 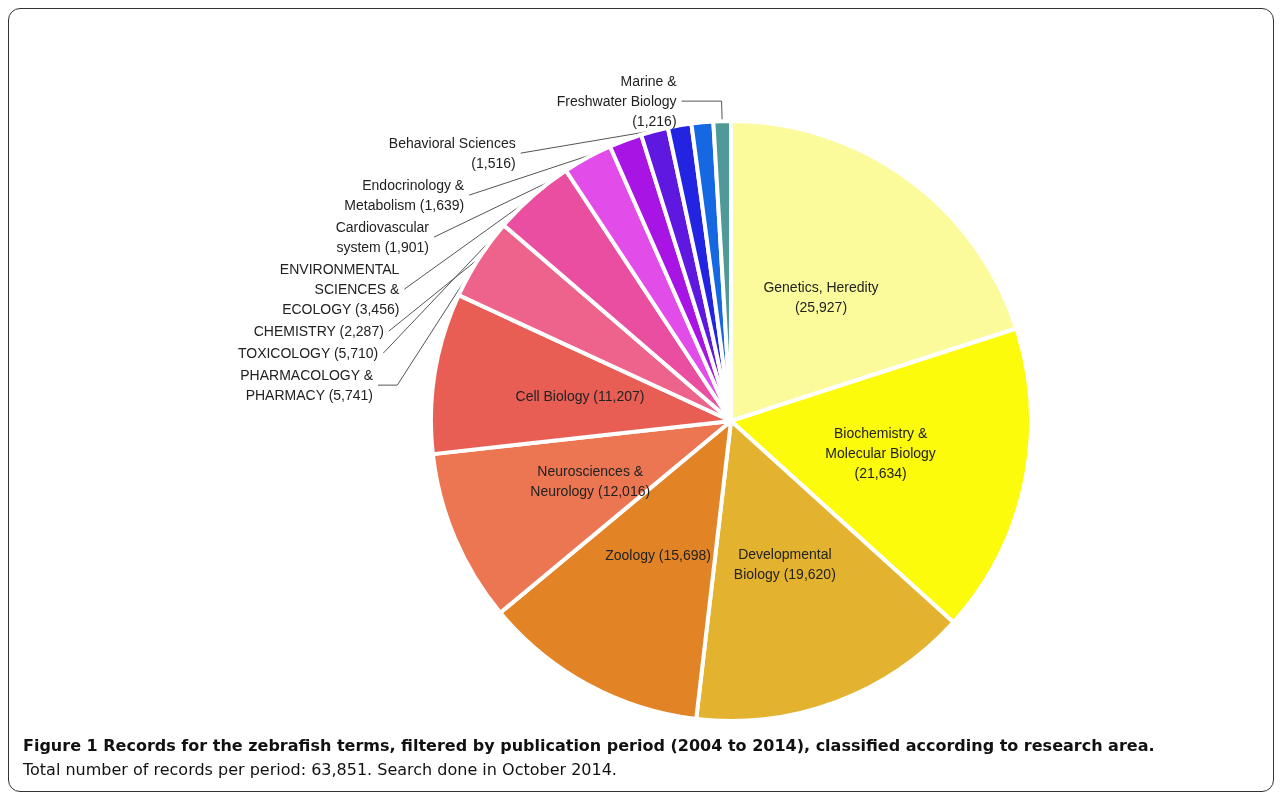 What do you see at coordinates (452, 153) in the screenshot?
I see `slice-label: Behavioral Sciences (1,516)` at bounding box center [452, 153].